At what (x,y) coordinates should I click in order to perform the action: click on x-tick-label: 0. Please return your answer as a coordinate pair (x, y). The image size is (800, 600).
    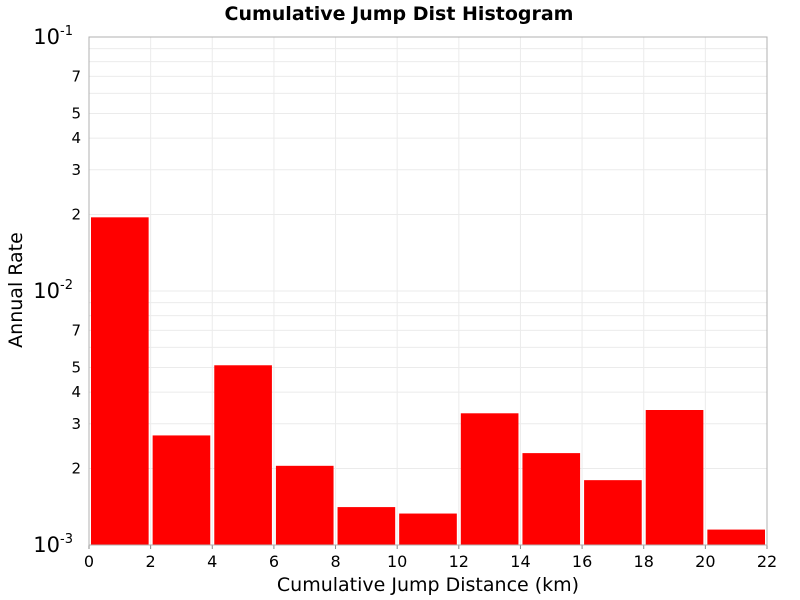
    Looking at the image, I should click on (89, 561).